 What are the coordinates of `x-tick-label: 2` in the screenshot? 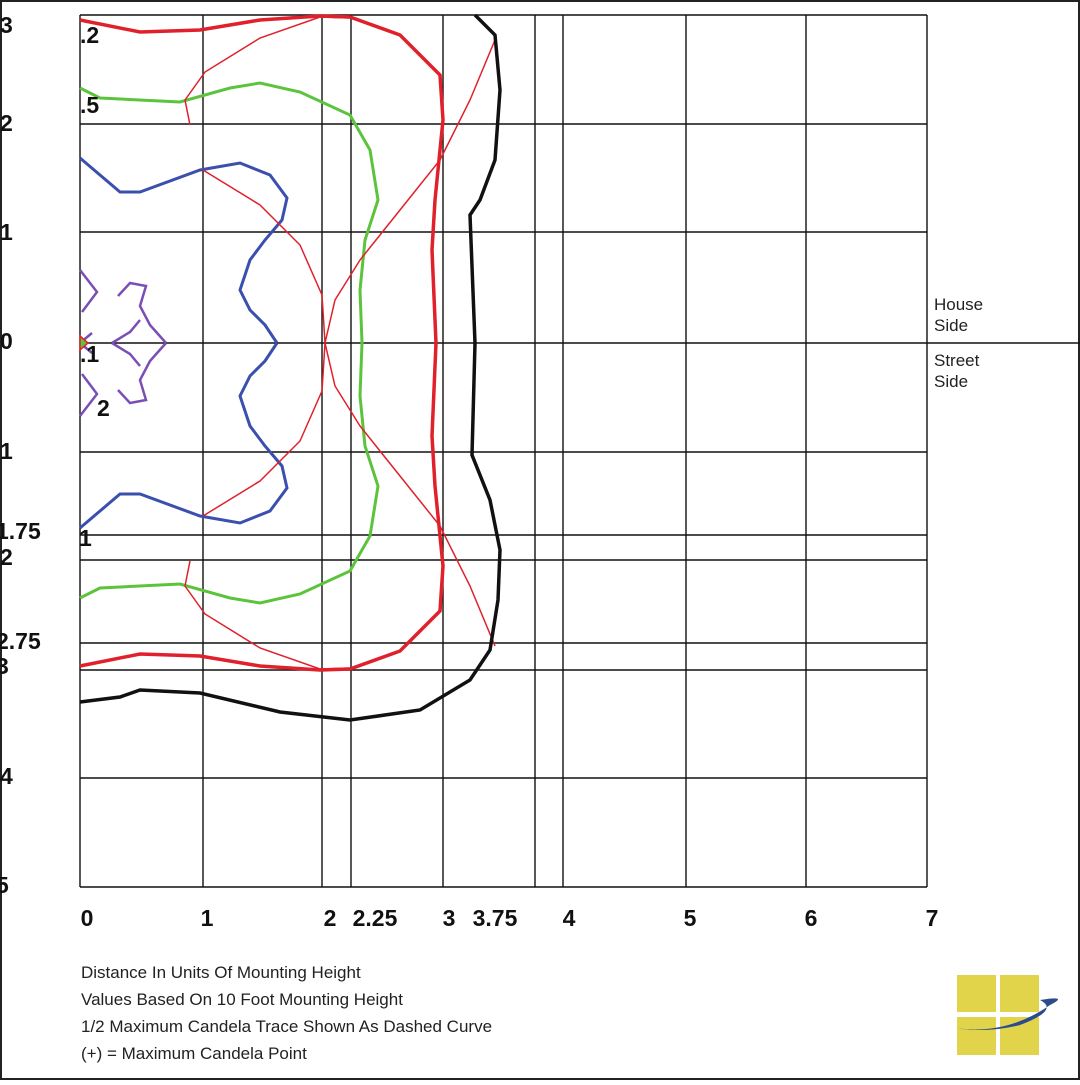 It's located at (330, 918).